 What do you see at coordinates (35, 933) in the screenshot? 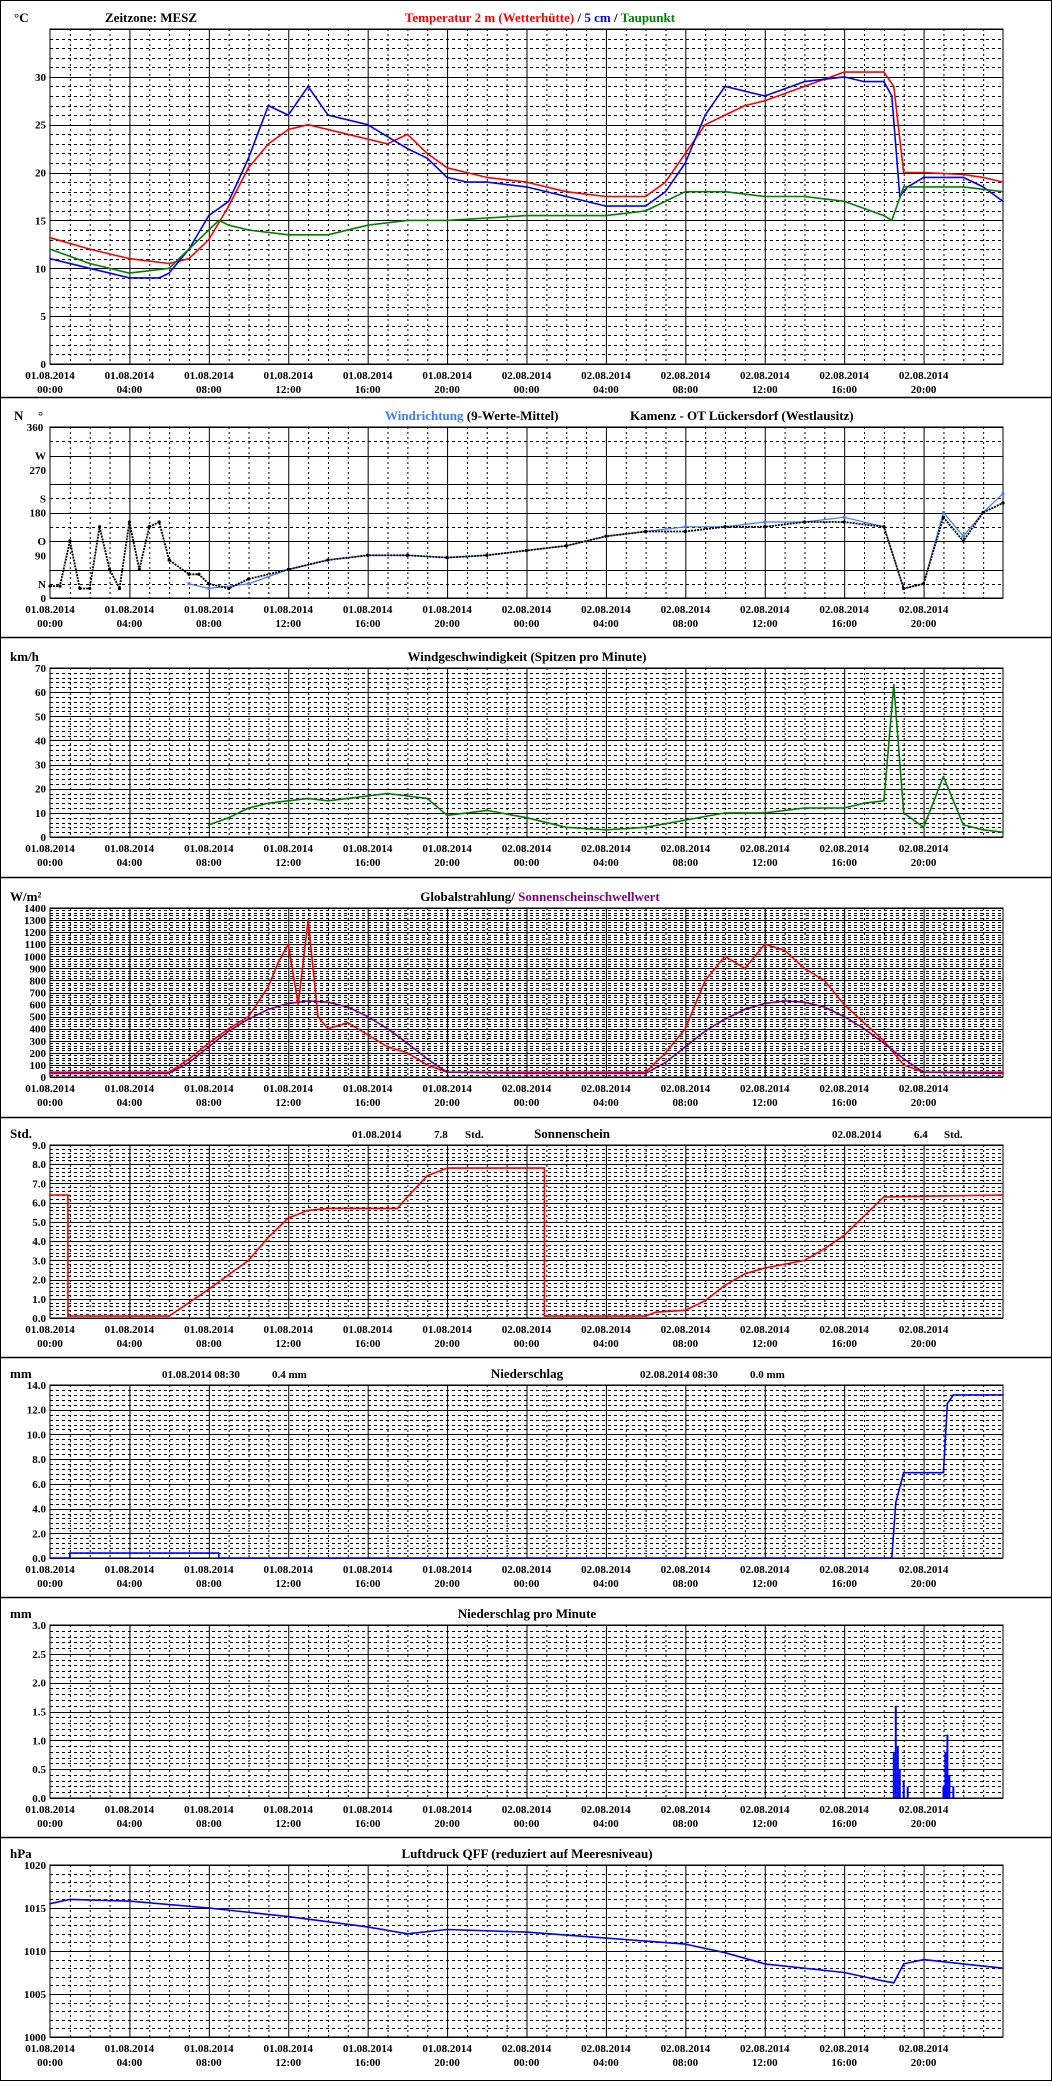
I see `y-tick-label: 1200` at bounding box center [35, 933].